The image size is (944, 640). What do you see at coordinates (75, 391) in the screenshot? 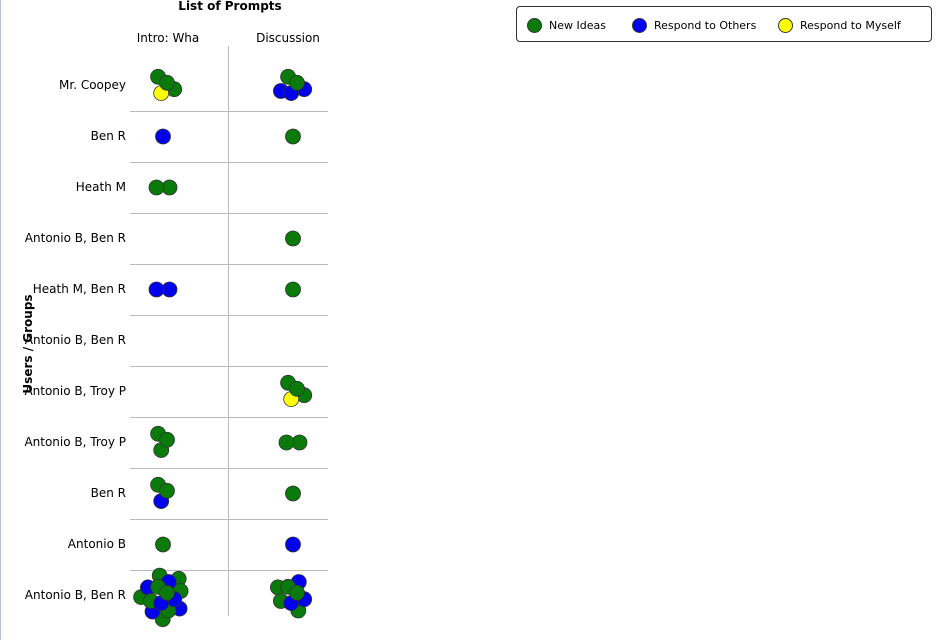
I see `row-label-6: Antonio B, Troy P` at bounding box center [75, 391].